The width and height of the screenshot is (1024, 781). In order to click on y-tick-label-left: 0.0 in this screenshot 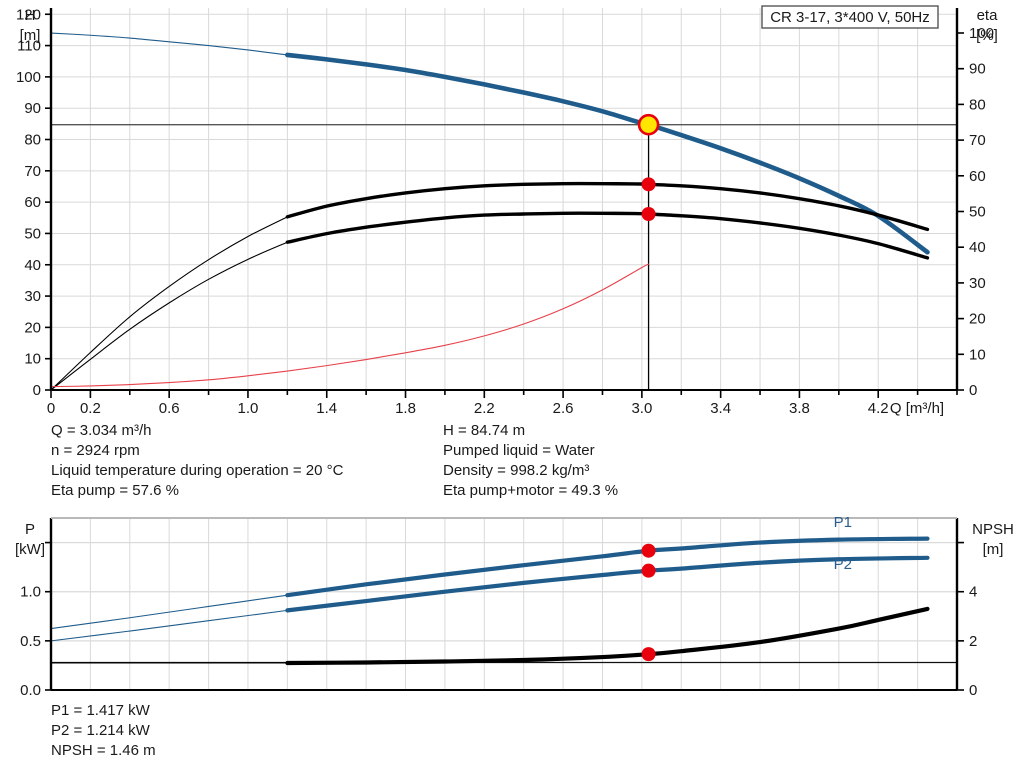, I will do `click(30, 690)`.